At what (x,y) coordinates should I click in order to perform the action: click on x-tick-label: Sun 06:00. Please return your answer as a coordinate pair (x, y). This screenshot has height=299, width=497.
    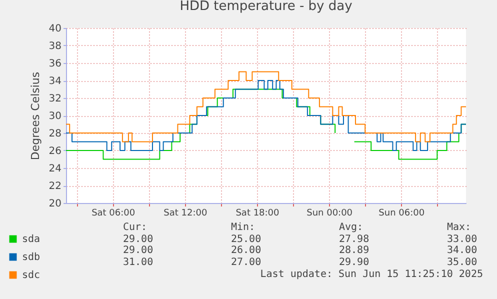
    Looking at the image, I should click on (401, 213).